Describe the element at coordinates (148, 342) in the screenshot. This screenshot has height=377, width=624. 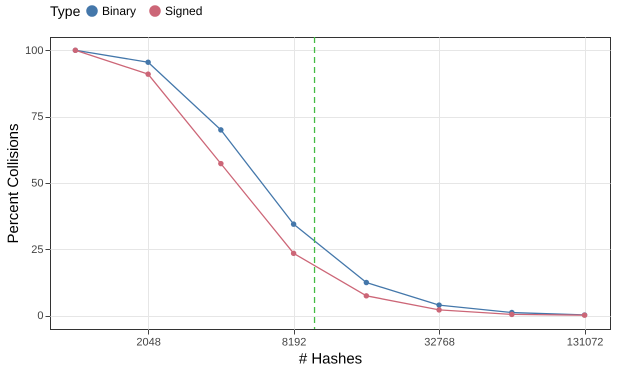
I see `x-tick-label: 2048` at that location.